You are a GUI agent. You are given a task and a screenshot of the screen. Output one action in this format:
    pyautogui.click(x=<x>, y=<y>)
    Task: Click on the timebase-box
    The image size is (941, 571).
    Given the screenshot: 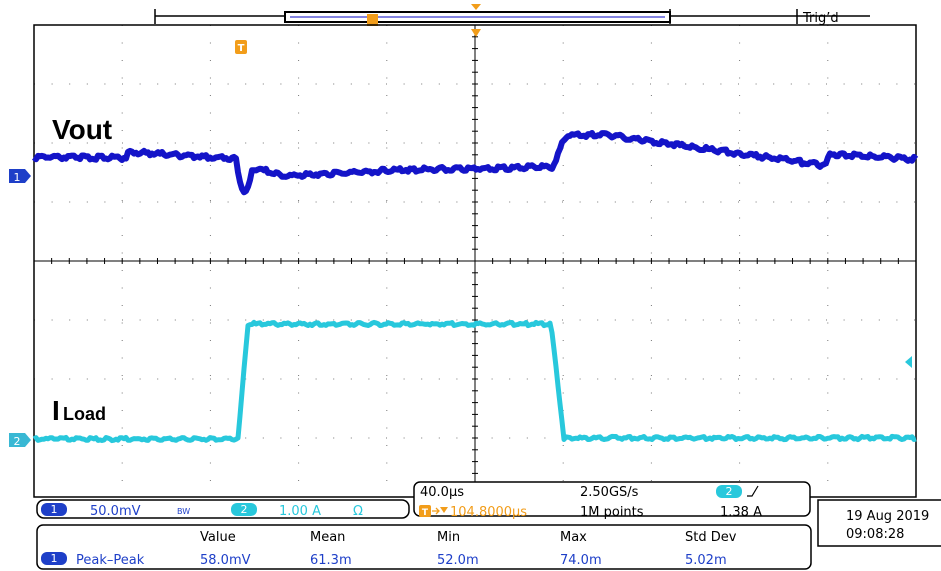 What is the action you would take?
    pyautogui.click(x=612, y=499)
    